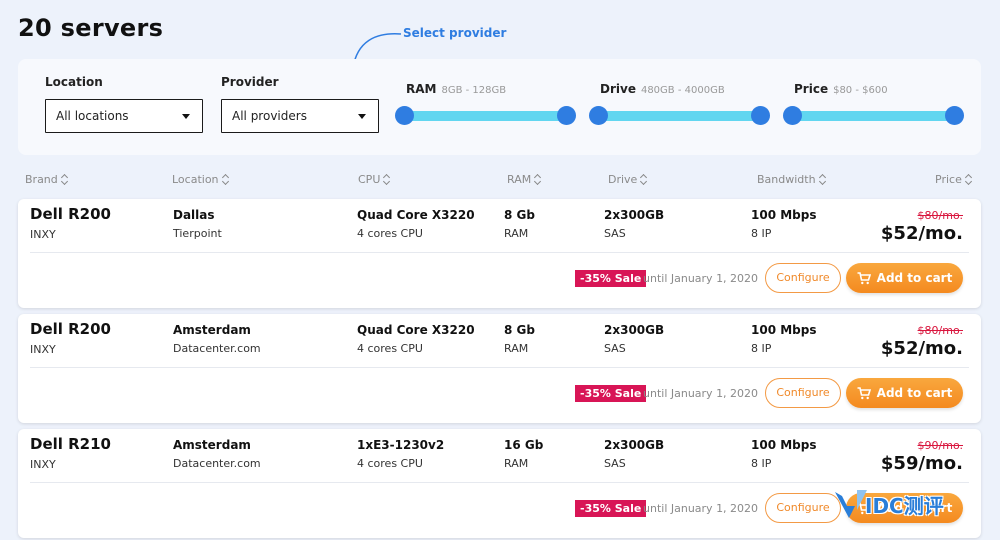 Image resolution: width=1000 pixels, height=540 pixels. Describe the element at coordinates (186, 116) in the screenshot. I see `caret-down-icon` at that location.